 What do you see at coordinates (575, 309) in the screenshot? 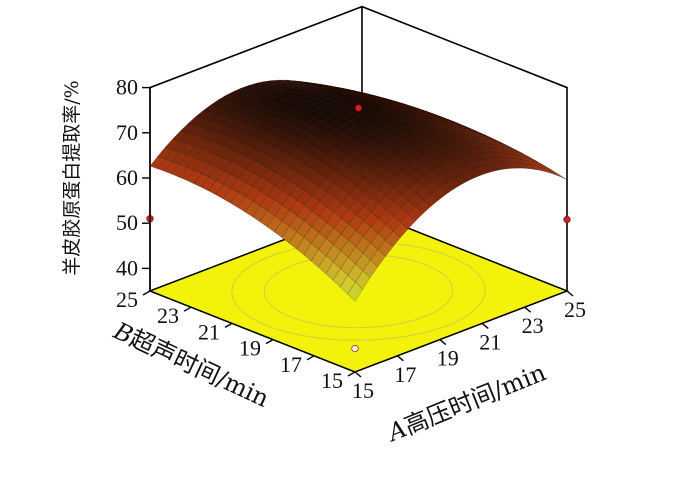
I see `x-tick-label: 25` at bounding box center [575, 309].